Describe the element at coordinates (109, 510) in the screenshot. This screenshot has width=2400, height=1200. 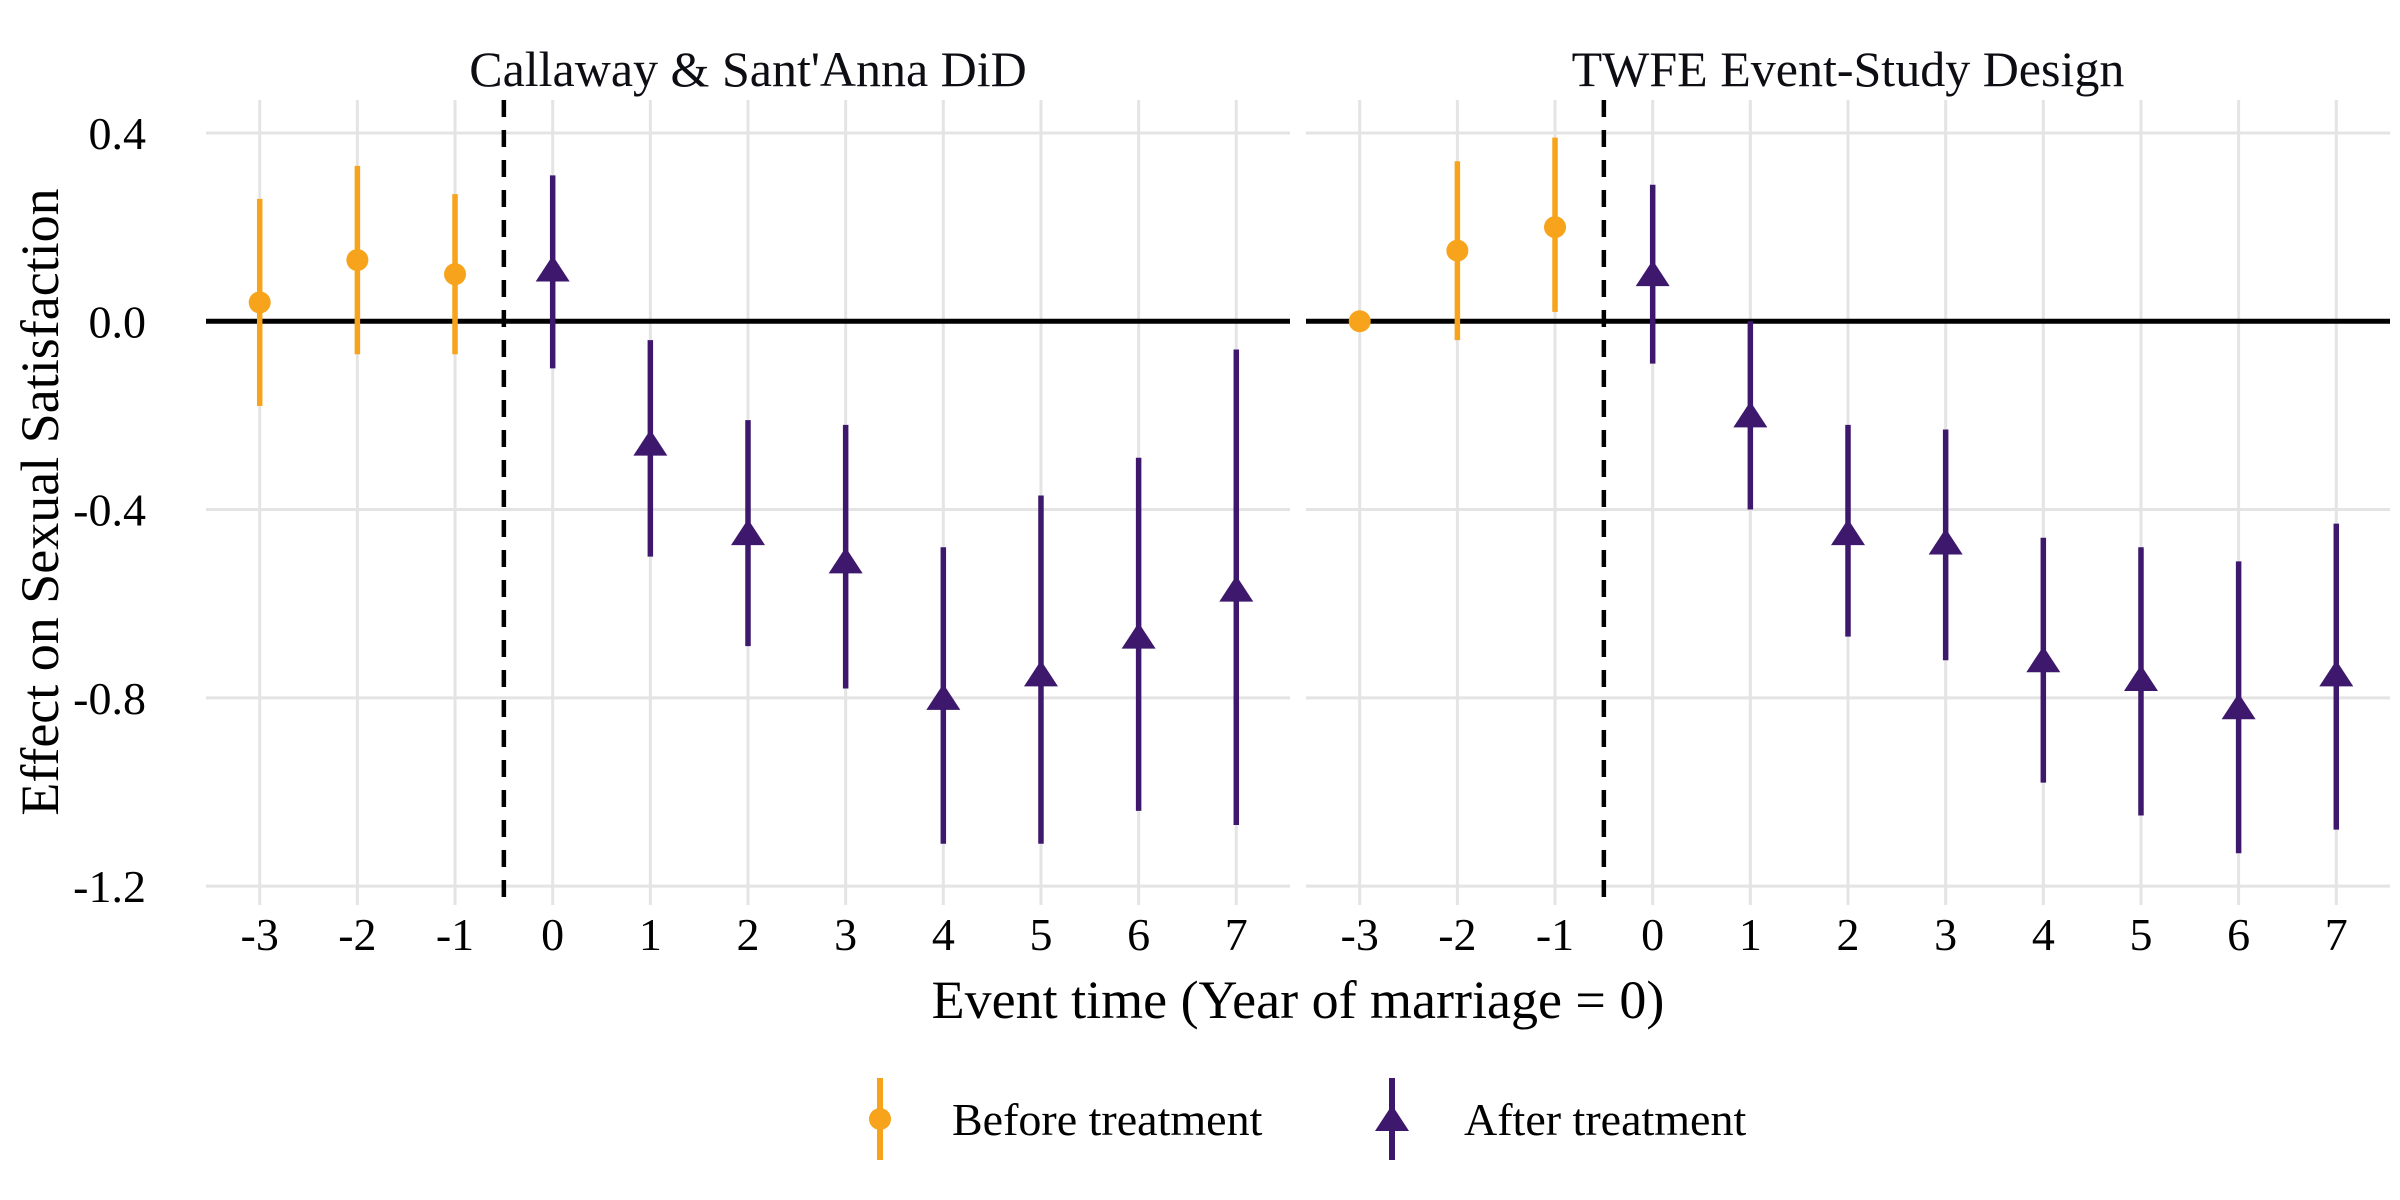
I see `y-tick-label: -0.4` at that location.